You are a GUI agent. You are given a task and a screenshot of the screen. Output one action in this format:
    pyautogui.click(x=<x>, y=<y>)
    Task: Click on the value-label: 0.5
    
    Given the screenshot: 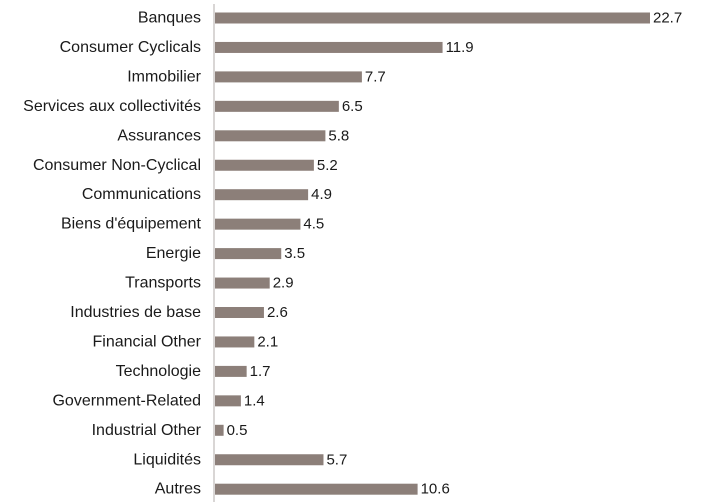 What is the action you would take?
    pyautogui.click(x=237, y=430)
    